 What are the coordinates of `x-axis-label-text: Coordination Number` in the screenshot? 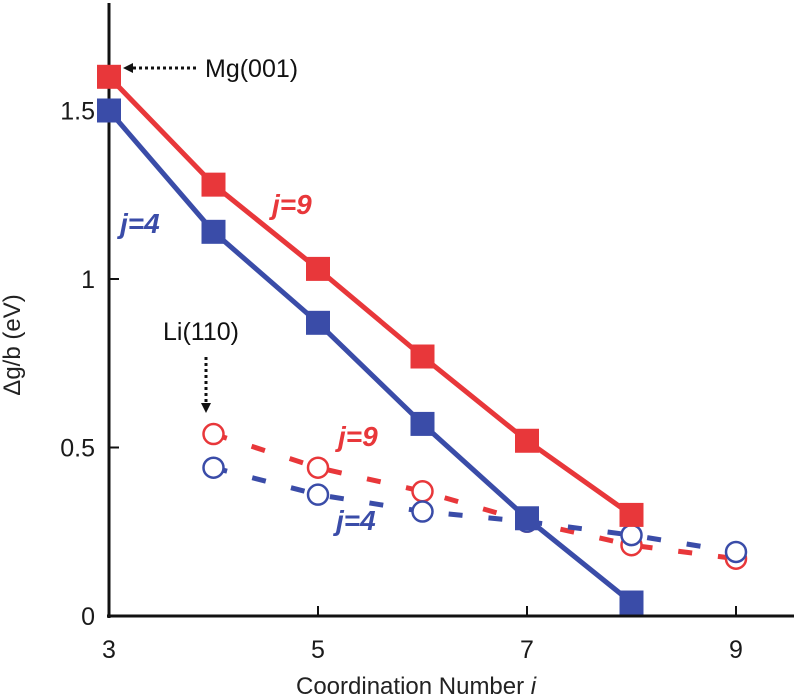 It's located at (410, 685).